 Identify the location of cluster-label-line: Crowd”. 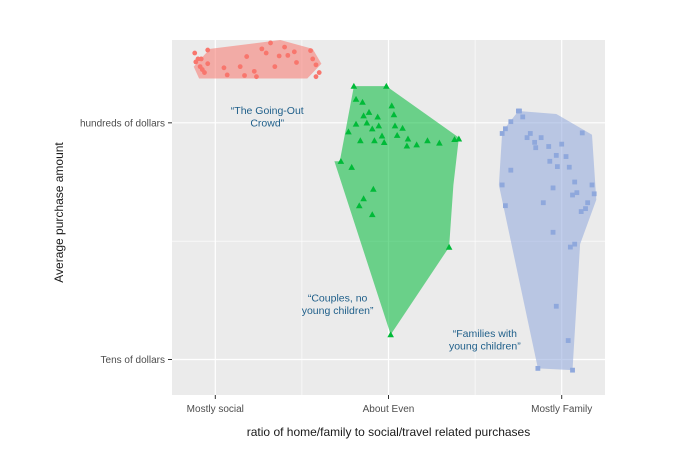
(267, 123).